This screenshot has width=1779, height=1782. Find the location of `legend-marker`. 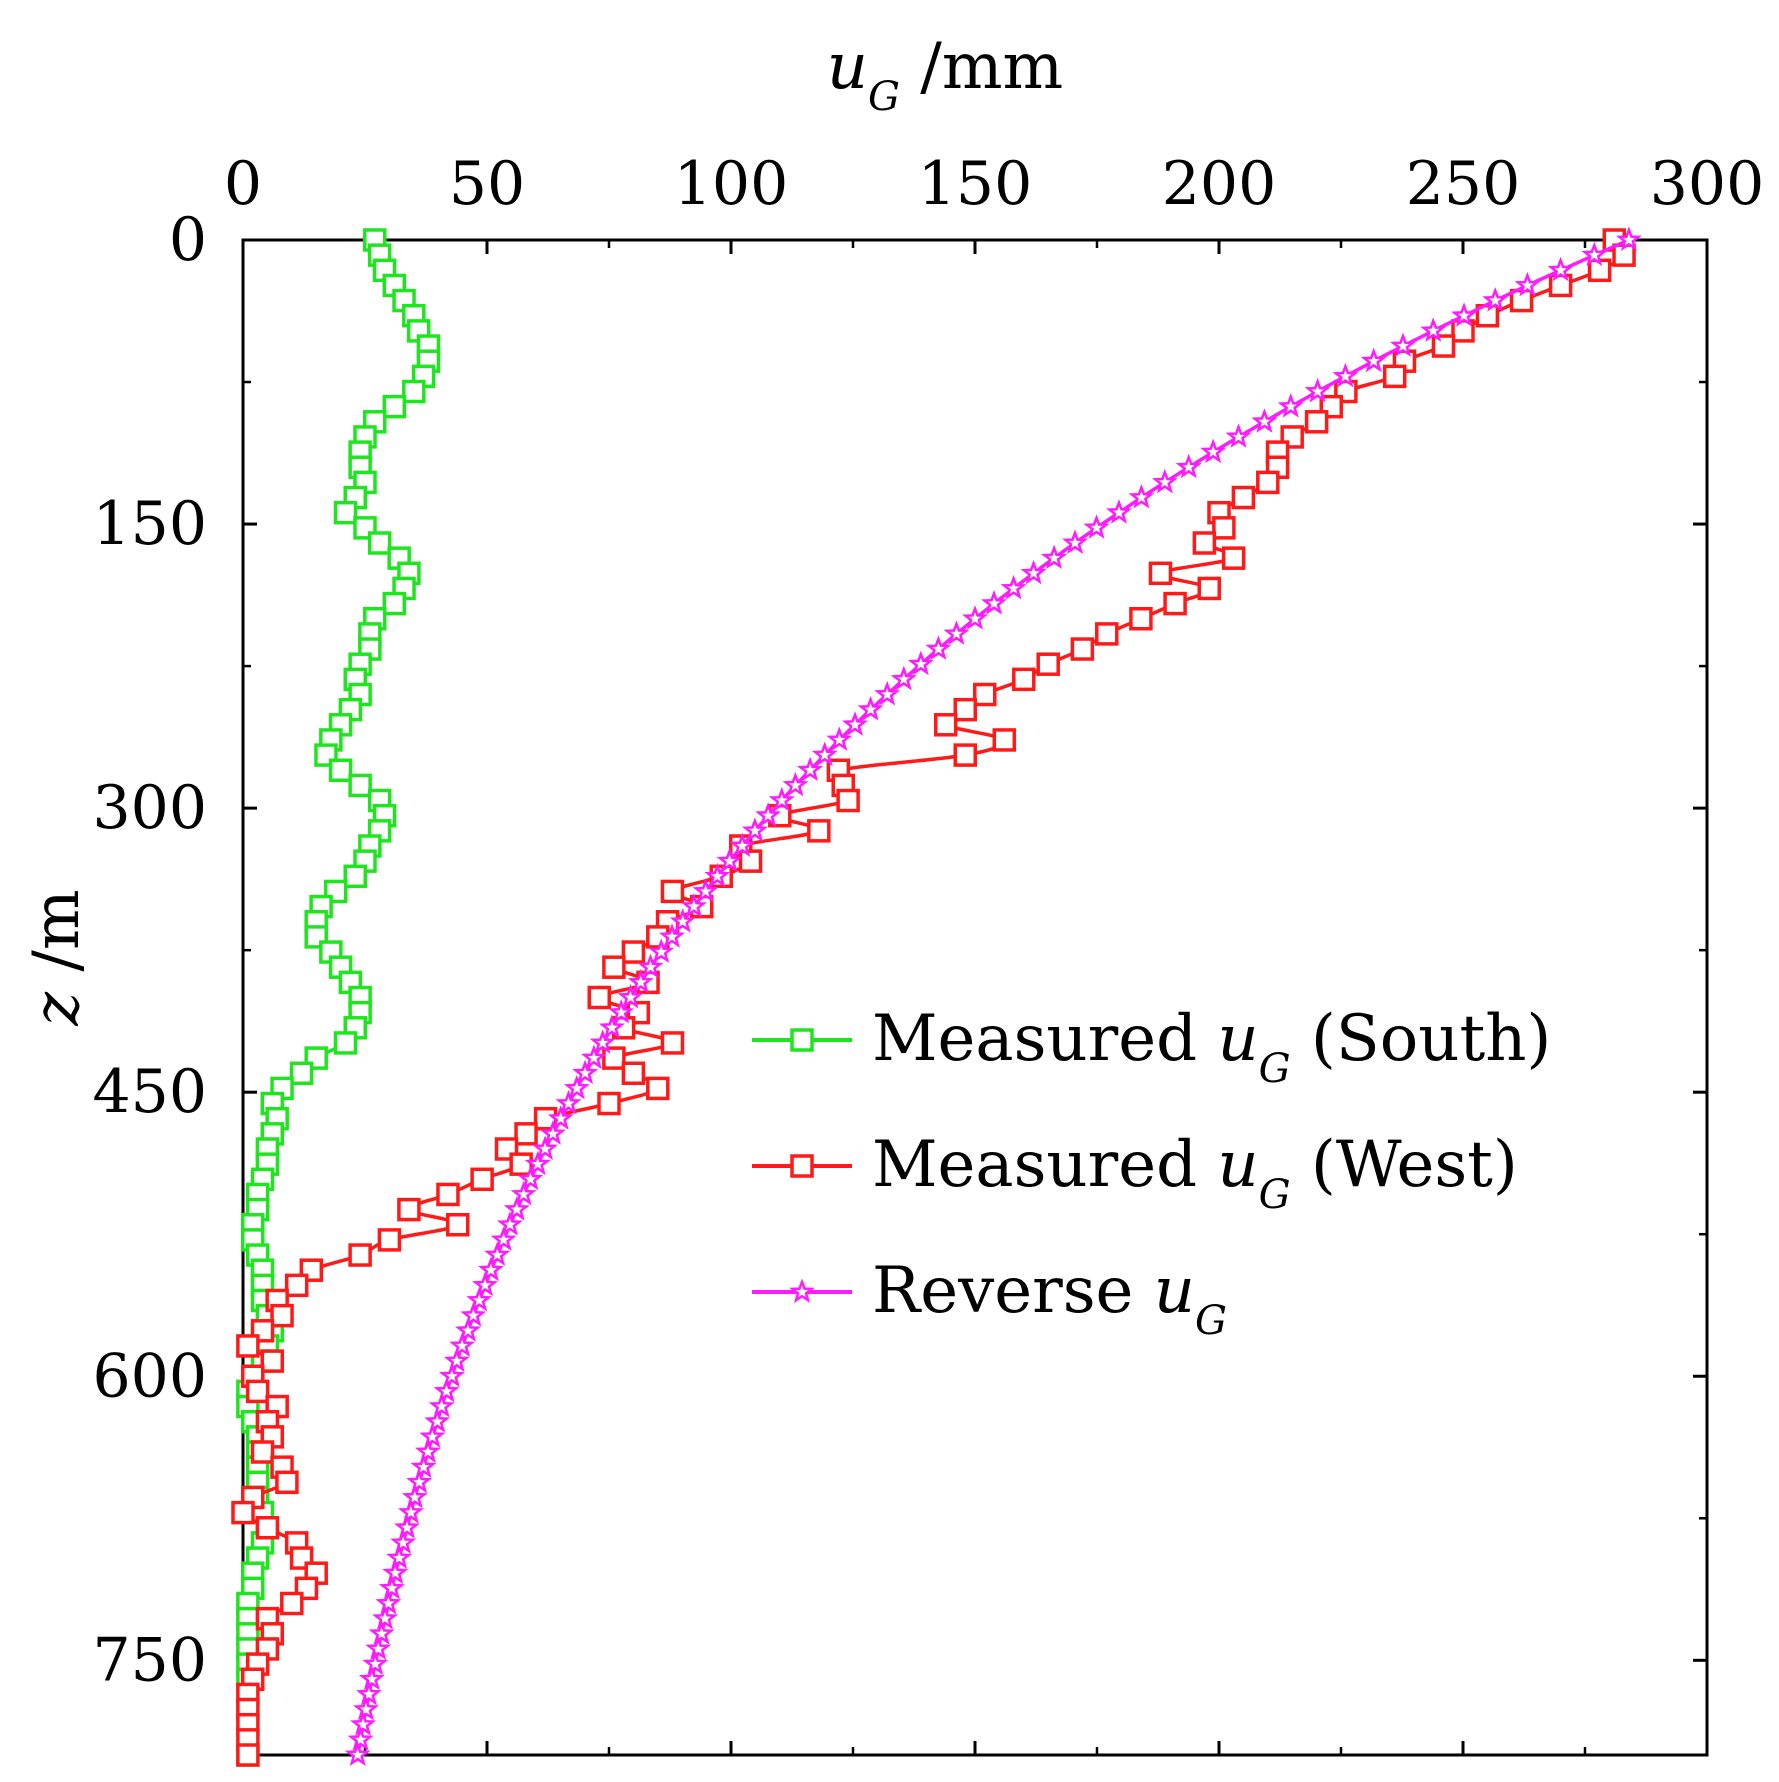

legend-marker is located at coordinates (802, 1040).